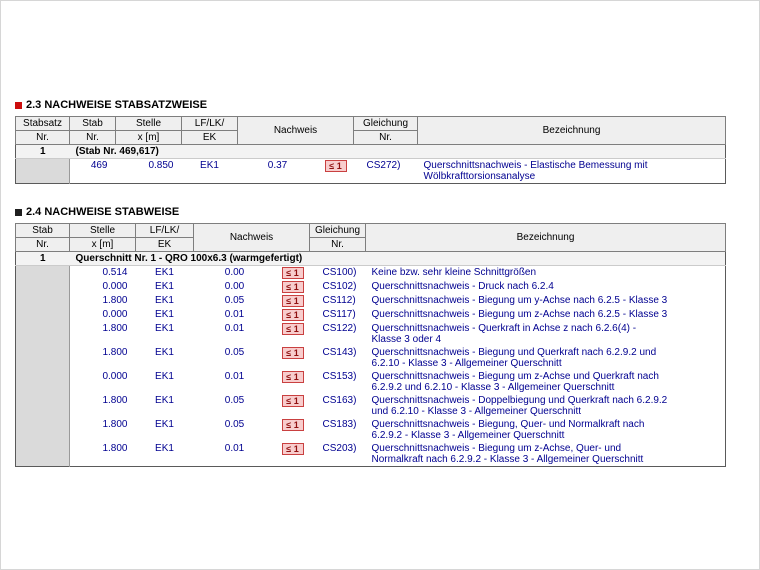 This screenshot has width=760, height=570. Describe the element at coordinates (42, 137) in the screenshot. I see `header-stabsatz-unit: Nr.` at that location.